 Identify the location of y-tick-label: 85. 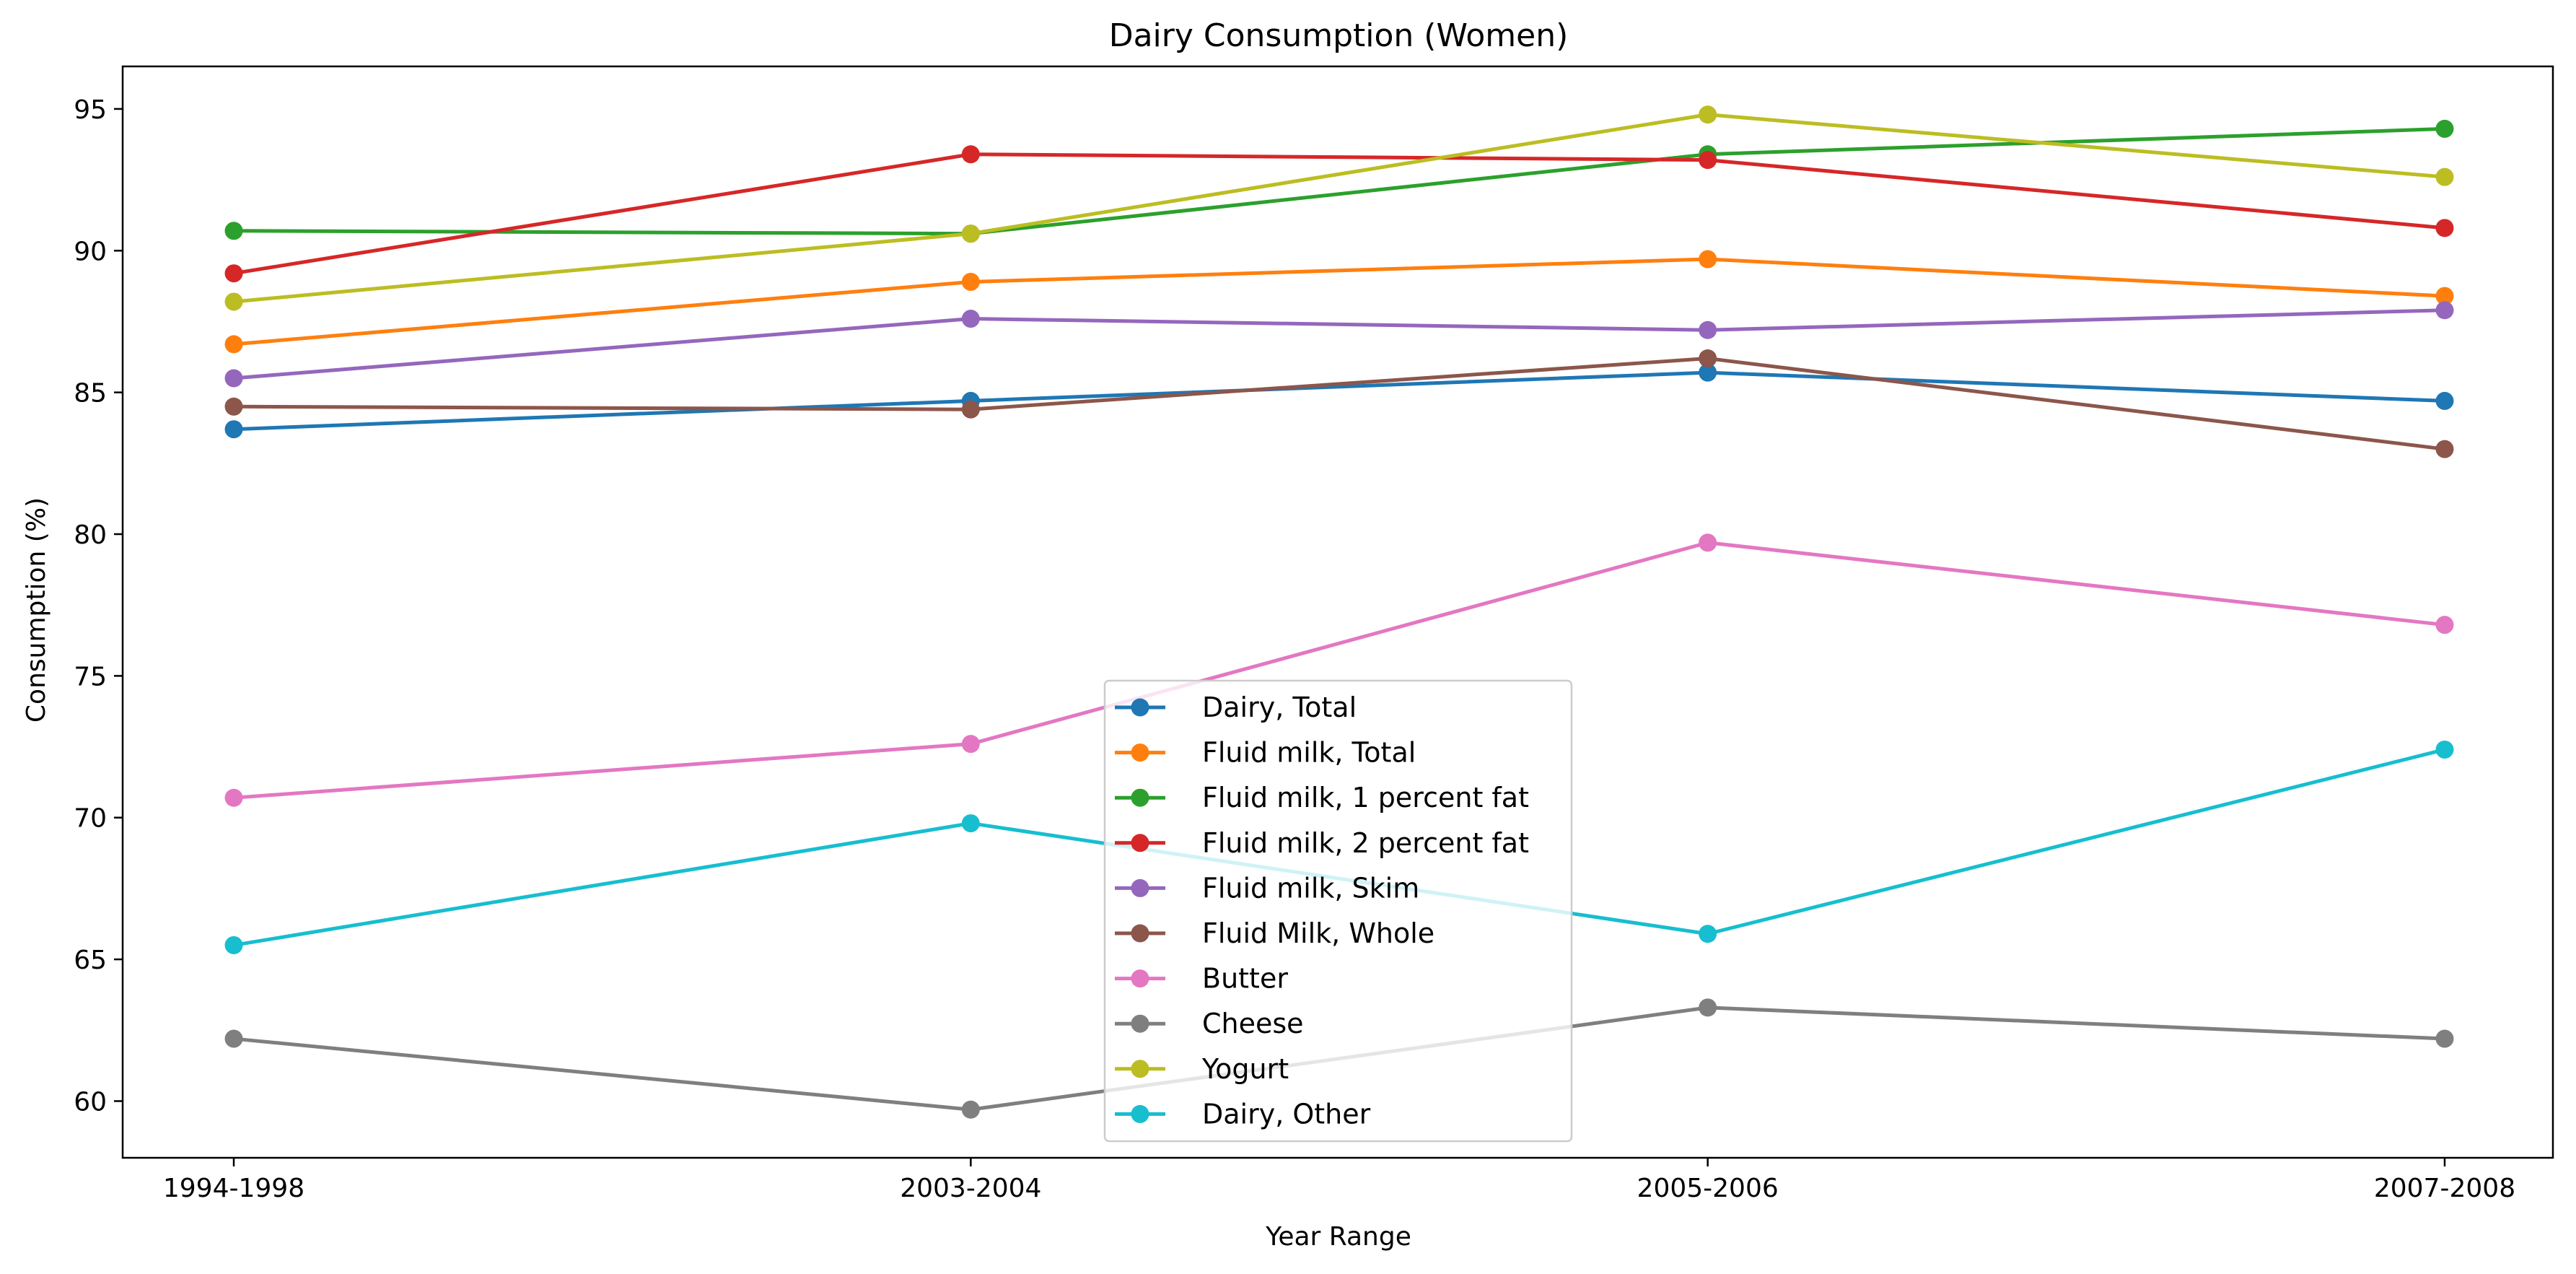
(90, 394).